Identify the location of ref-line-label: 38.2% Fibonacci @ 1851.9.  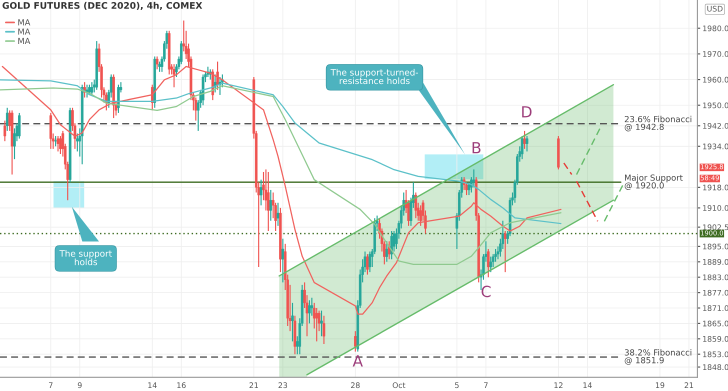
(658, 357).